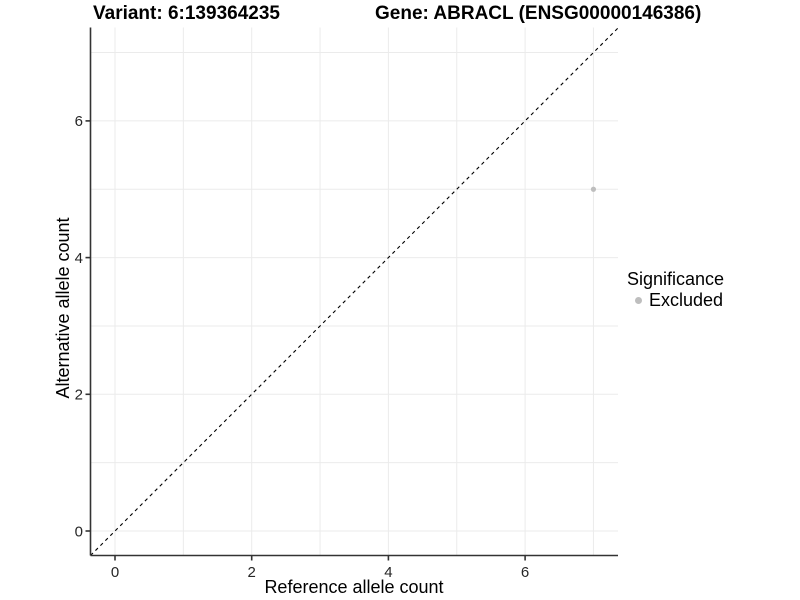 Image resolution: width=800 pixels, height=600 pixels. What do you see at coordinates (676, 279) in the screenshot?
I see `legend-title: Significance` at bounding box center [676, 279].